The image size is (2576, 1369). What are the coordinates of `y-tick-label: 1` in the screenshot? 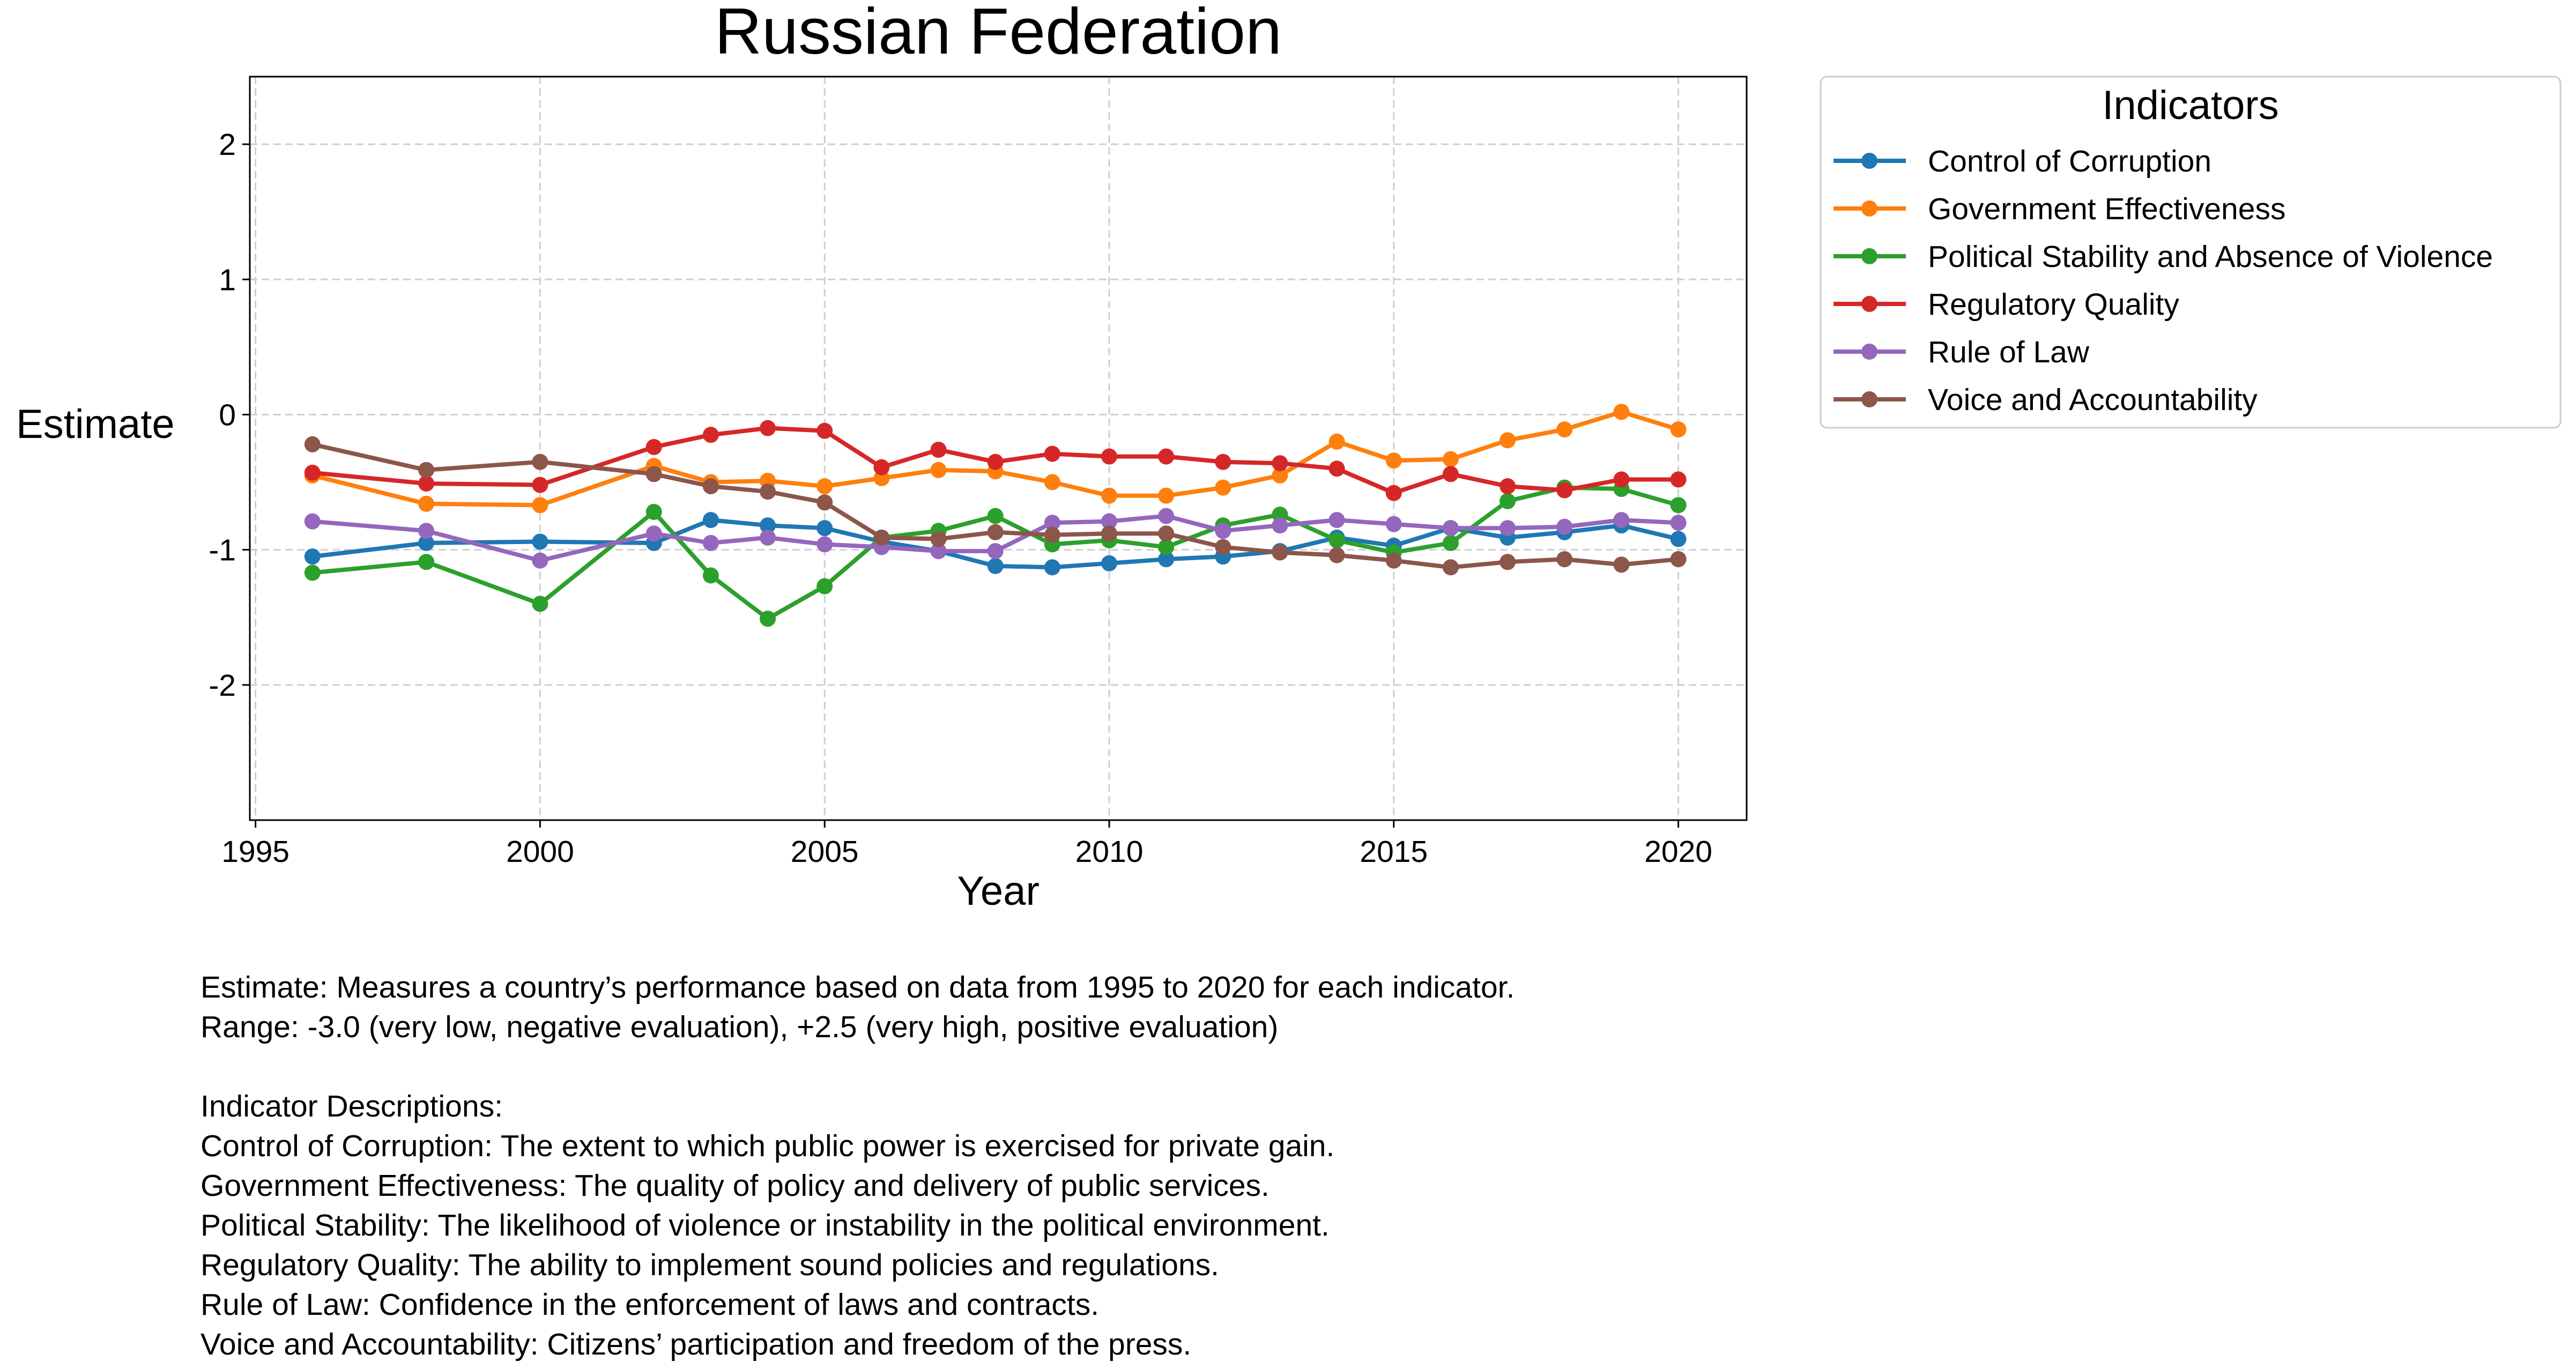 It's located at (227, 280).